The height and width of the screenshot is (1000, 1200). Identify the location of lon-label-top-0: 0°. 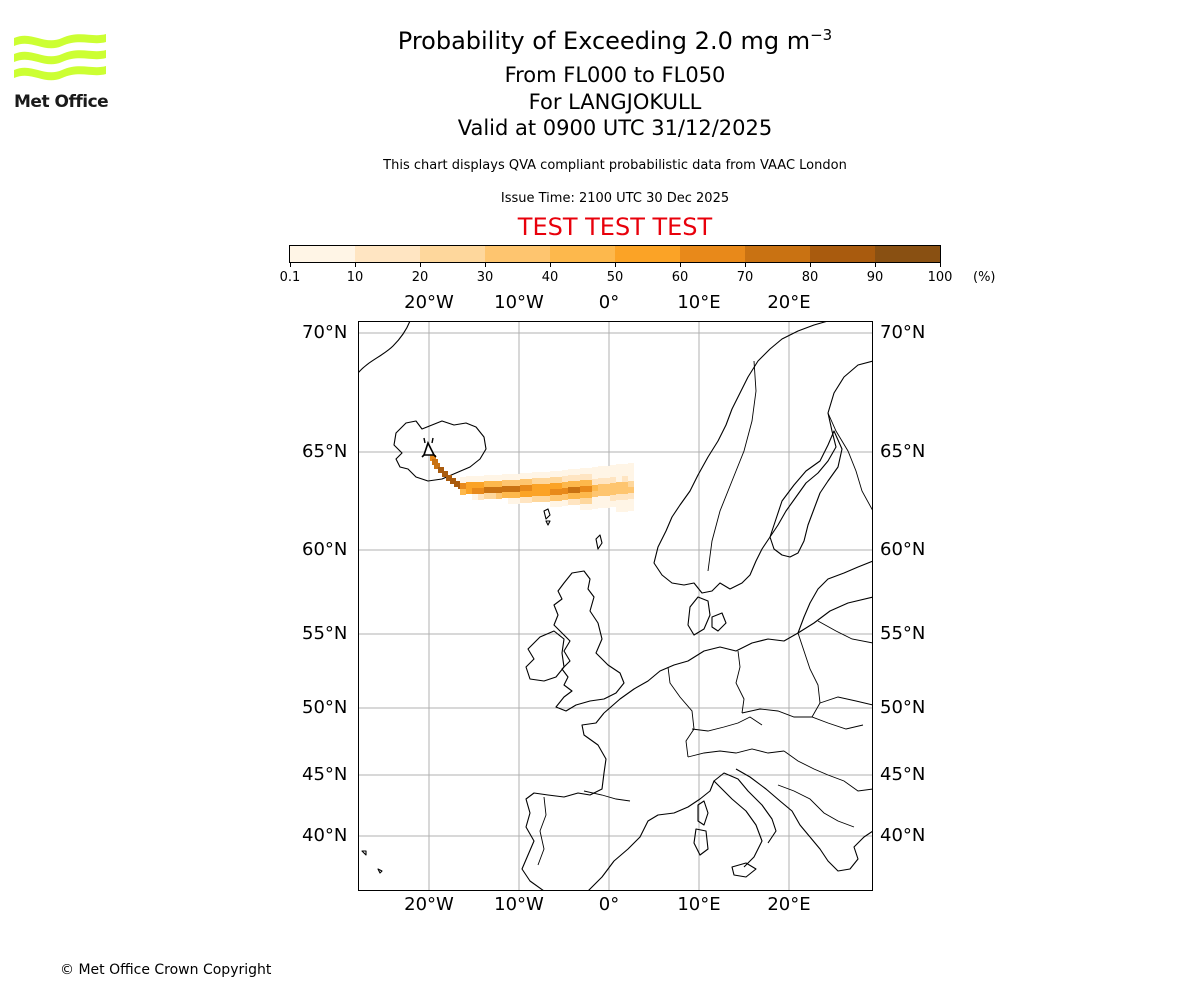
(609, 302).